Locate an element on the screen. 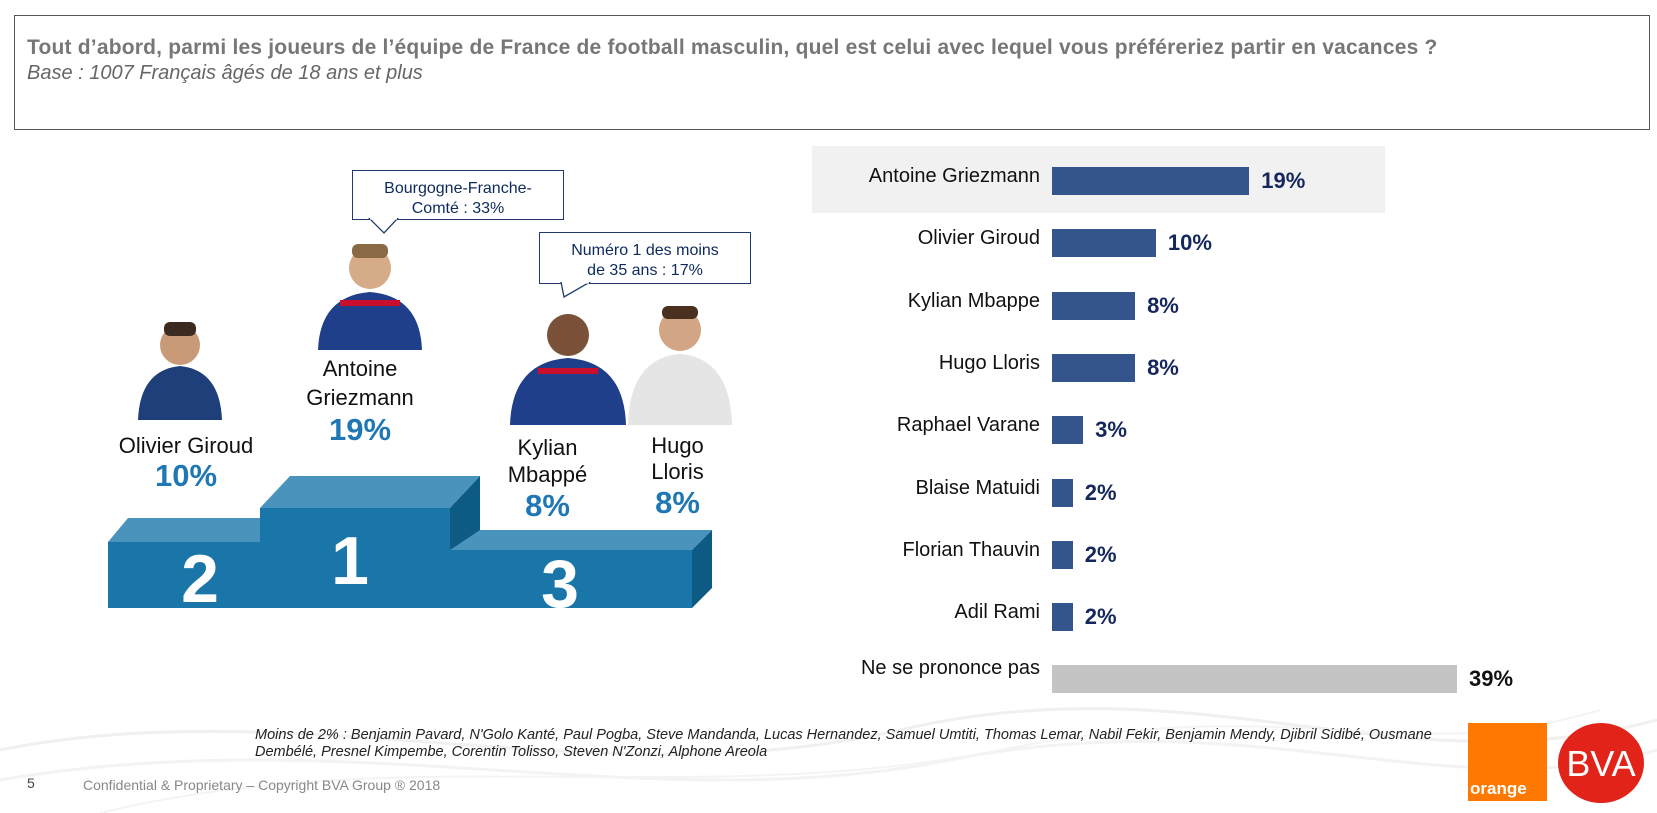 This screenshot has width=1657, height=813. player-pct-mbappe: 8% is located at coordinates (547, 505).